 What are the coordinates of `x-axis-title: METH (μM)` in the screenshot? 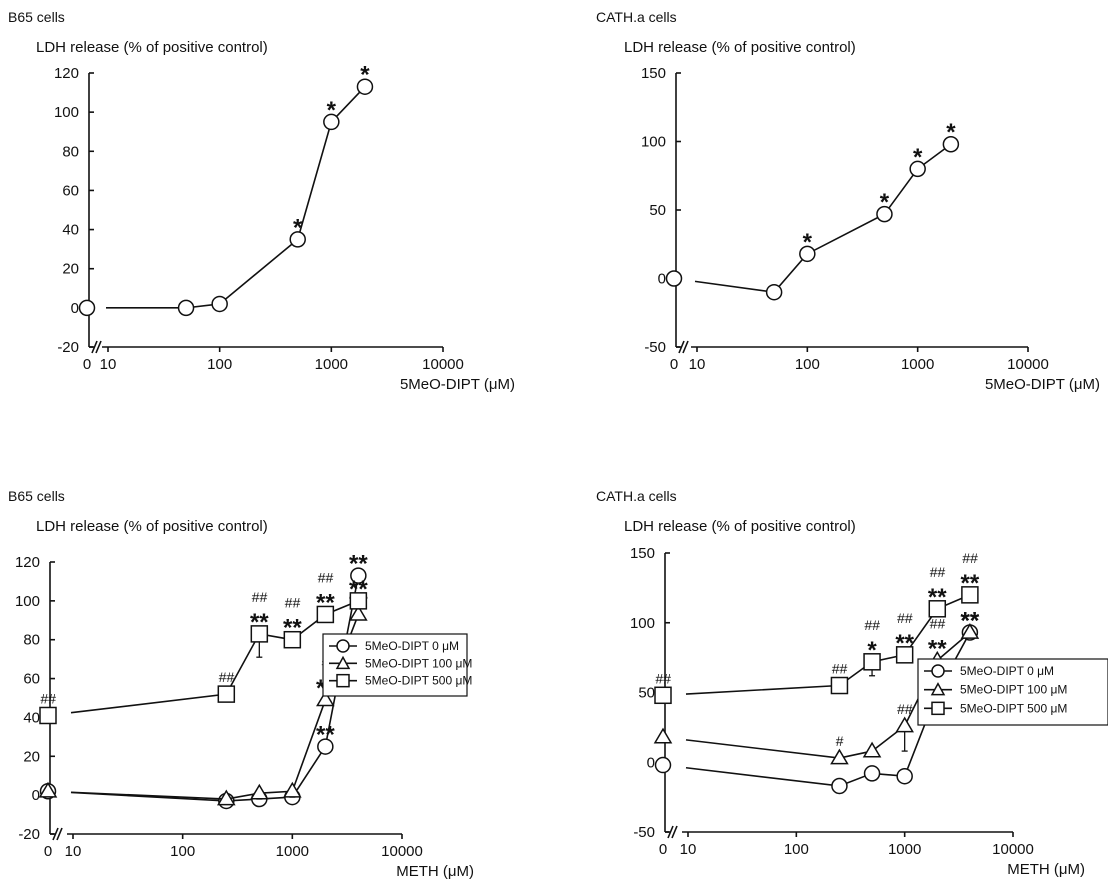 It's located at (435, 871).